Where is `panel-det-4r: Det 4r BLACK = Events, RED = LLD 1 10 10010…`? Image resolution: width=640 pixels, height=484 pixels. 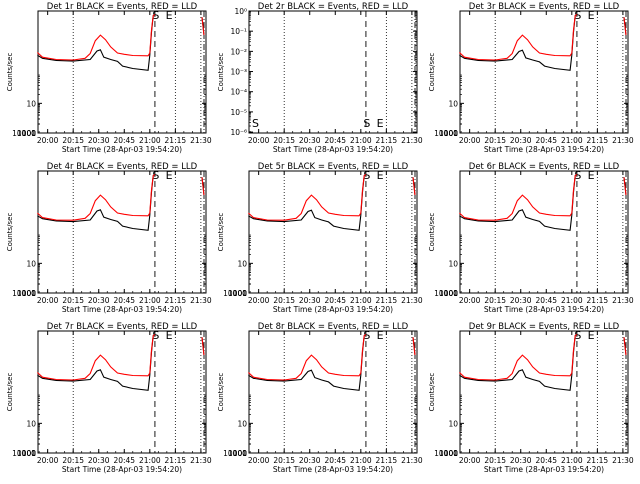
panel-det-4r: Det 4r BLACK = Events, RED = LLD 1 10 10010… is located at coordinates (109, 238).